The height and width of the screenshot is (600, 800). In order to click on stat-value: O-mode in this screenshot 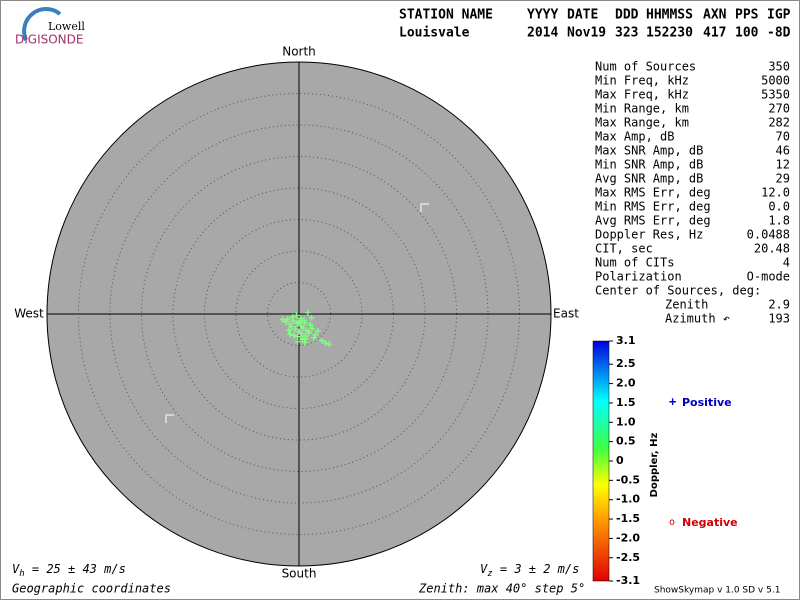, I will do `click(768, 277)`.